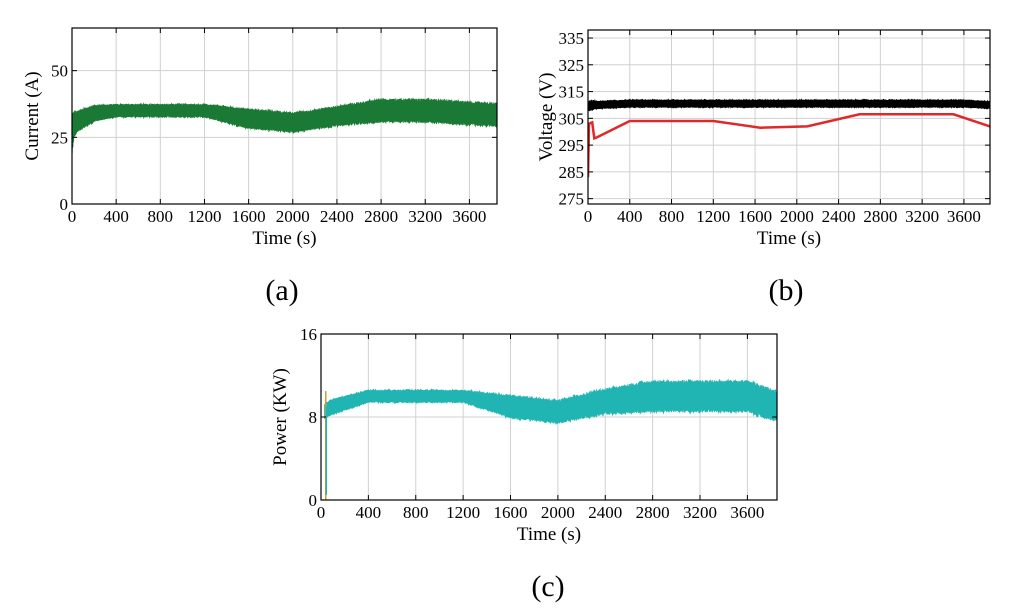  Describe the element at coordinates (550, 402) in the screenshot. I see `series-c-1-texture` at that location.